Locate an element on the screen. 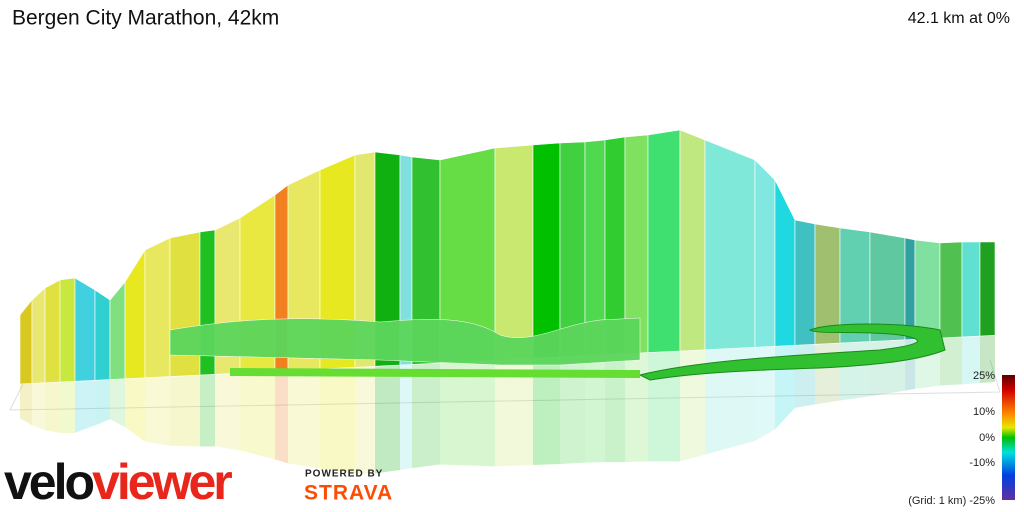 Image resolution: width=1024 pixels, height=512 pixels. logo-part: viewer is located at coordinates (162, 482).